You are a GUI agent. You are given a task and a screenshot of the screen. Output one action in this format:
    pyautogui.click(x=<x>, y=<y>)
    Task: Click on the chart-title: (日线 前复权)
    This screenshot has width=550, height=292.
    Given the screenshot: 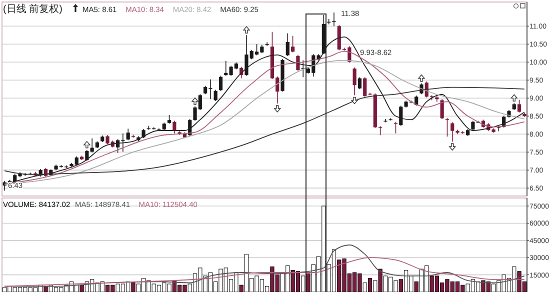 What is the action you would take?
    pyautogui.click(x=32, y=9)
    